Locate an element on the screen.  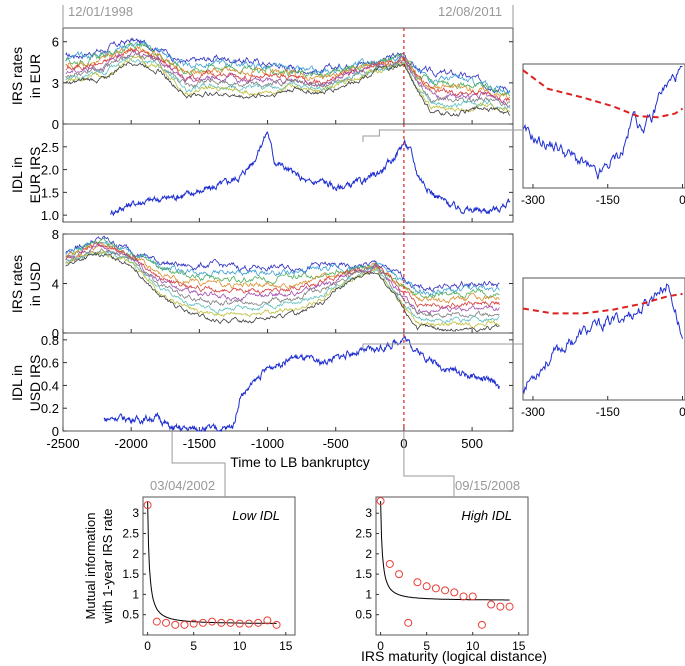
bottom-ytick-label: 2.5 is located at coordinates (363, 534).